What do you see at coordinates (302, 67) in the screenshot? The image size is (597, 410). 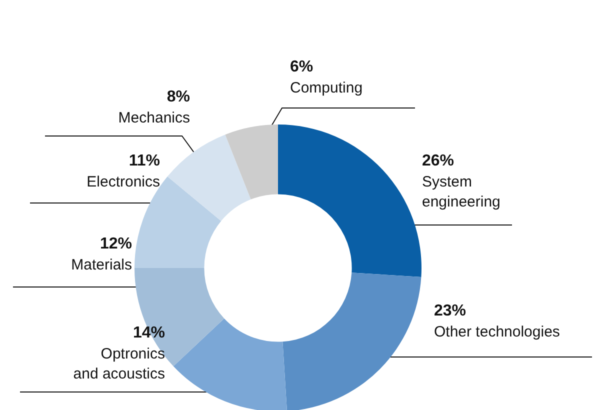 I see `data-label: 6%` at bounding box center [302, 67].